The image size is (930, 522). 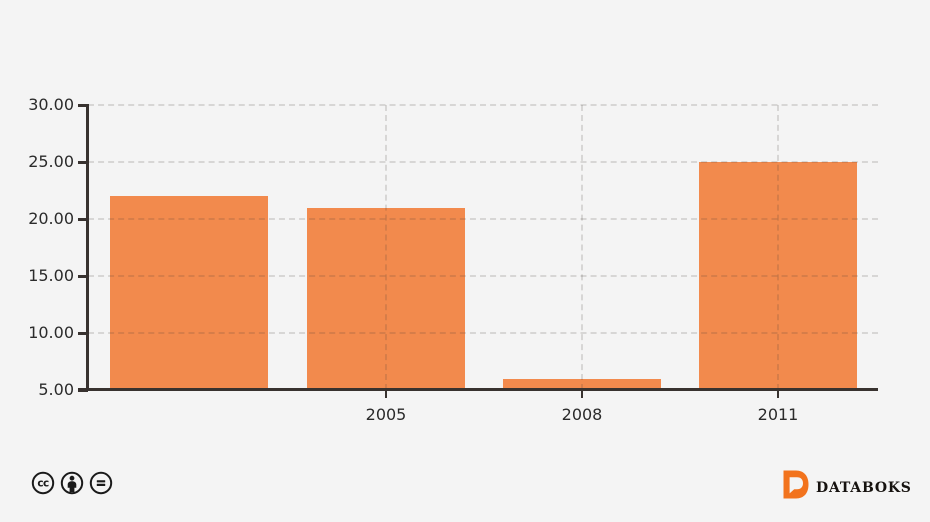 What do you see at coordinates (51, 332) in the screenshot?
I see `y-axis-label-10: 10.00` at bounding box center [51, 332].